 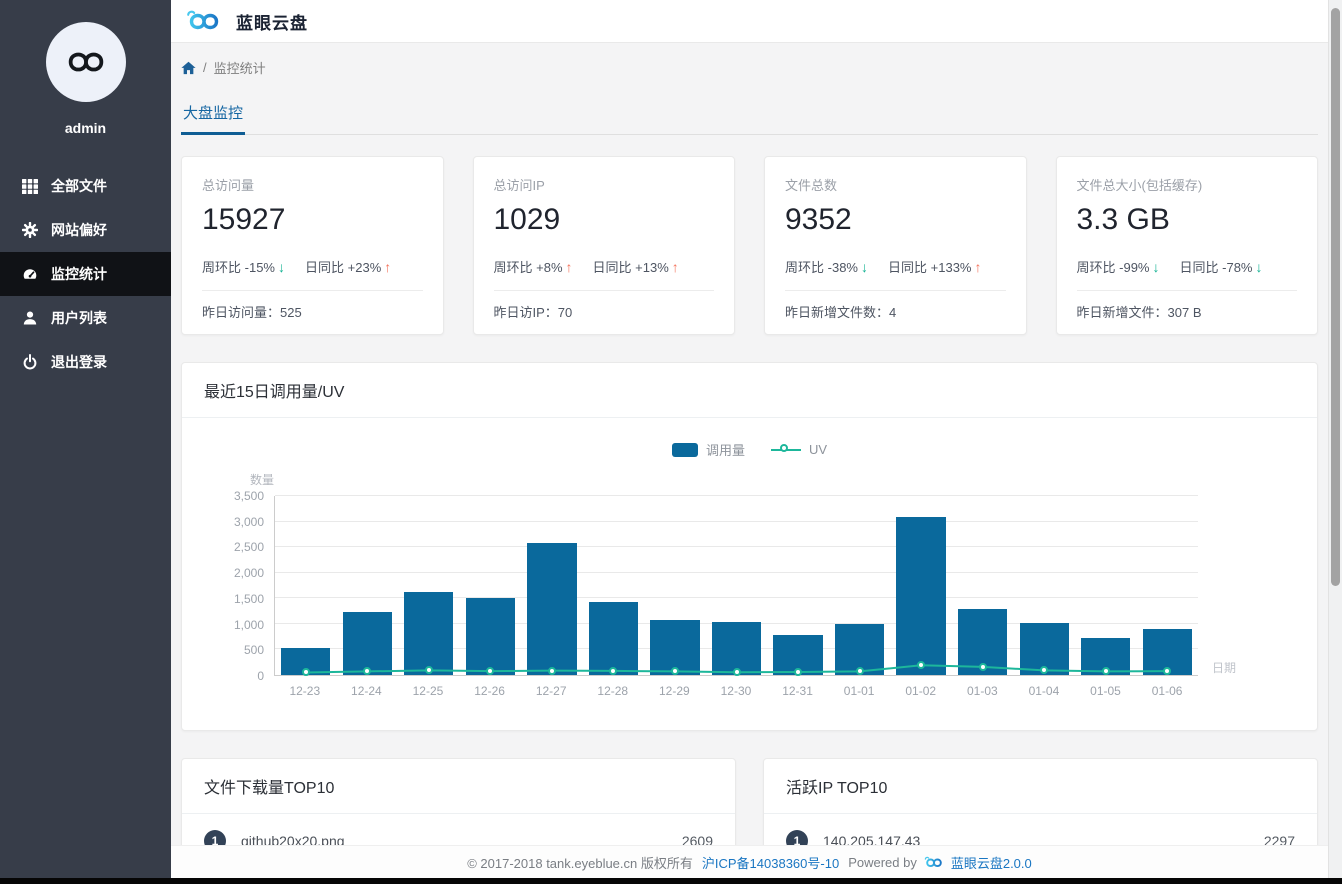 What do you see at coordinates (1221, 267) in the screenshot?
I see `yoy-trend: 日同比 -78% ↓` at bounding box center [1221, 267].